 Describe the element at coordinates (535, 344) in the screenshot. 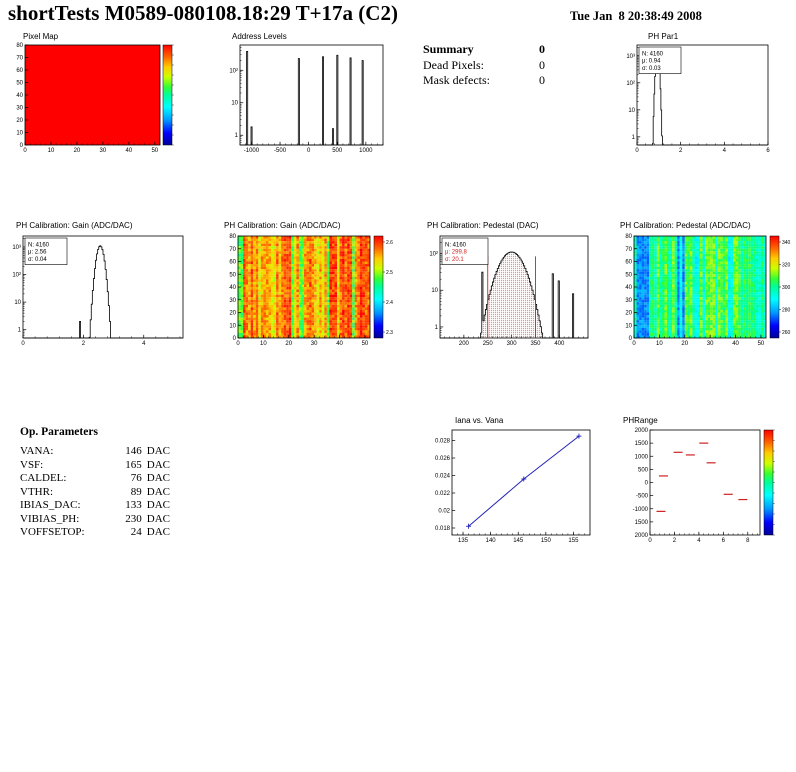

I see `svg-text: 350` at that location.